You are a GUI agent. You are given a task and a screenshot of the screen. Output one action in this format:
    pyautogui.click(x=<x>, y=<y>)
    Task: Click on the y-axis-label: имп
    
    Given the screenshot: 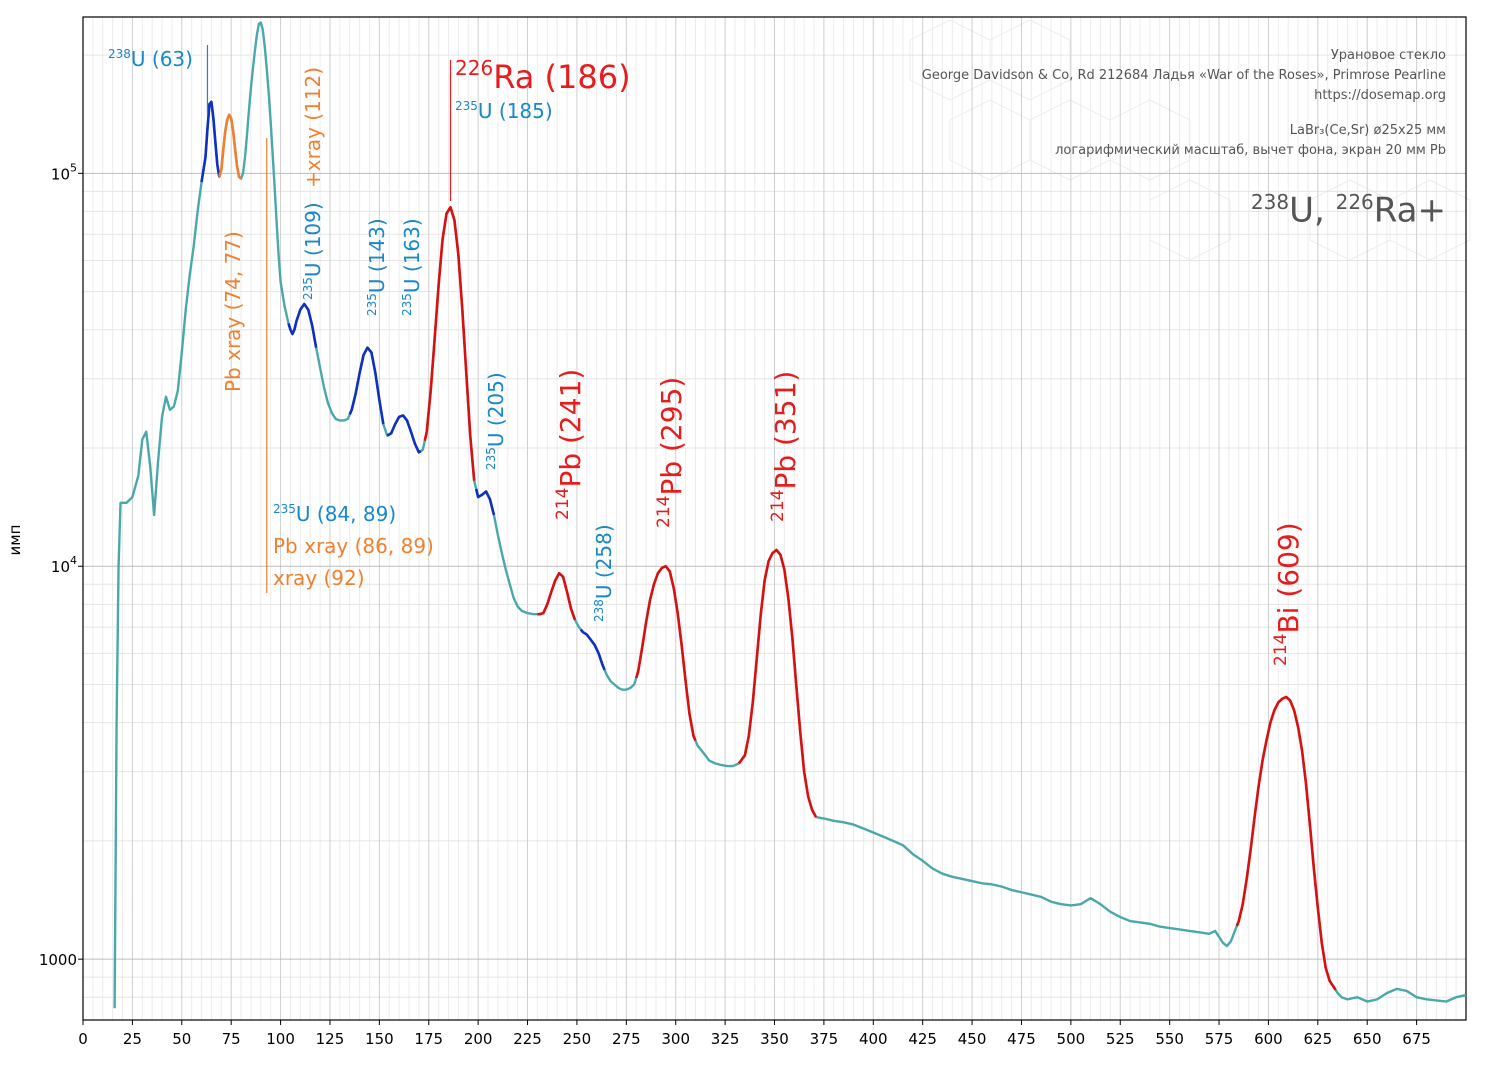 What is the action you would take?
    pyautogui.click(x=15, y=540)
    